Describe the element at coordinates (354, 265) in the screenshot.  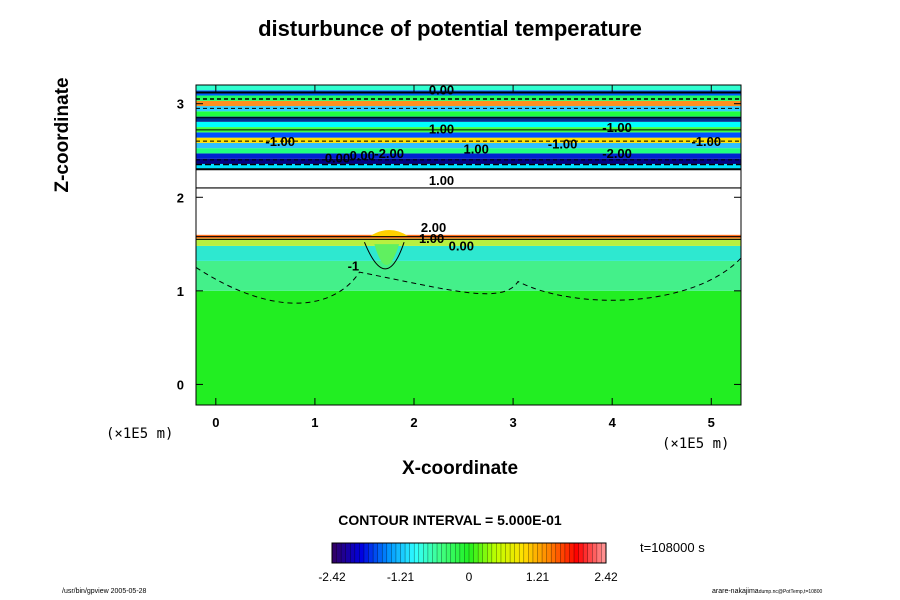
I see `contour-label: -1` at that location.